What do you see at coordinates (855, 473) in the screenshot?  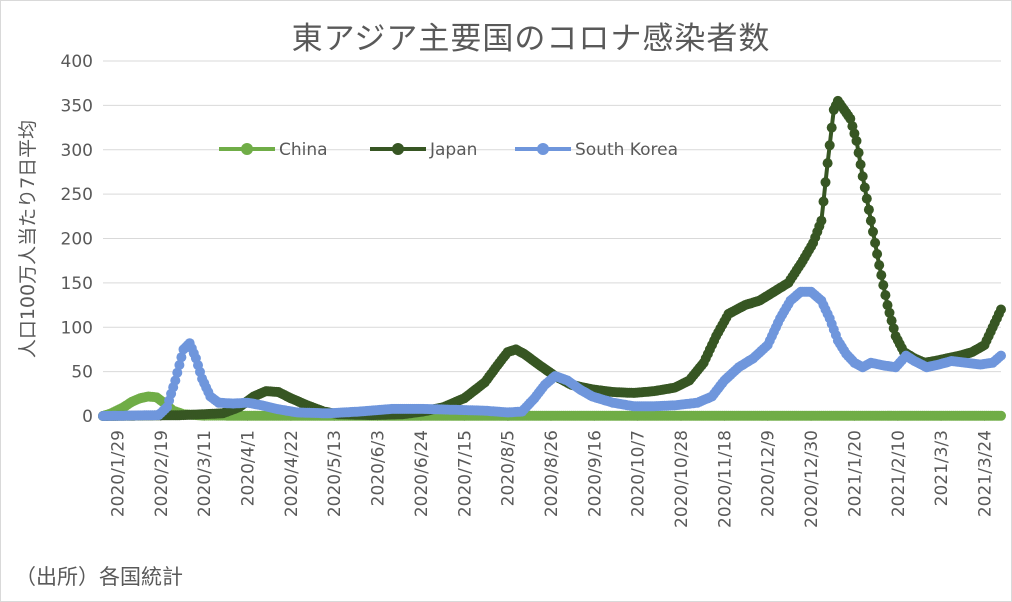 I see `x-tick-label: 2021/1/20` at bounding box center [855, 473].